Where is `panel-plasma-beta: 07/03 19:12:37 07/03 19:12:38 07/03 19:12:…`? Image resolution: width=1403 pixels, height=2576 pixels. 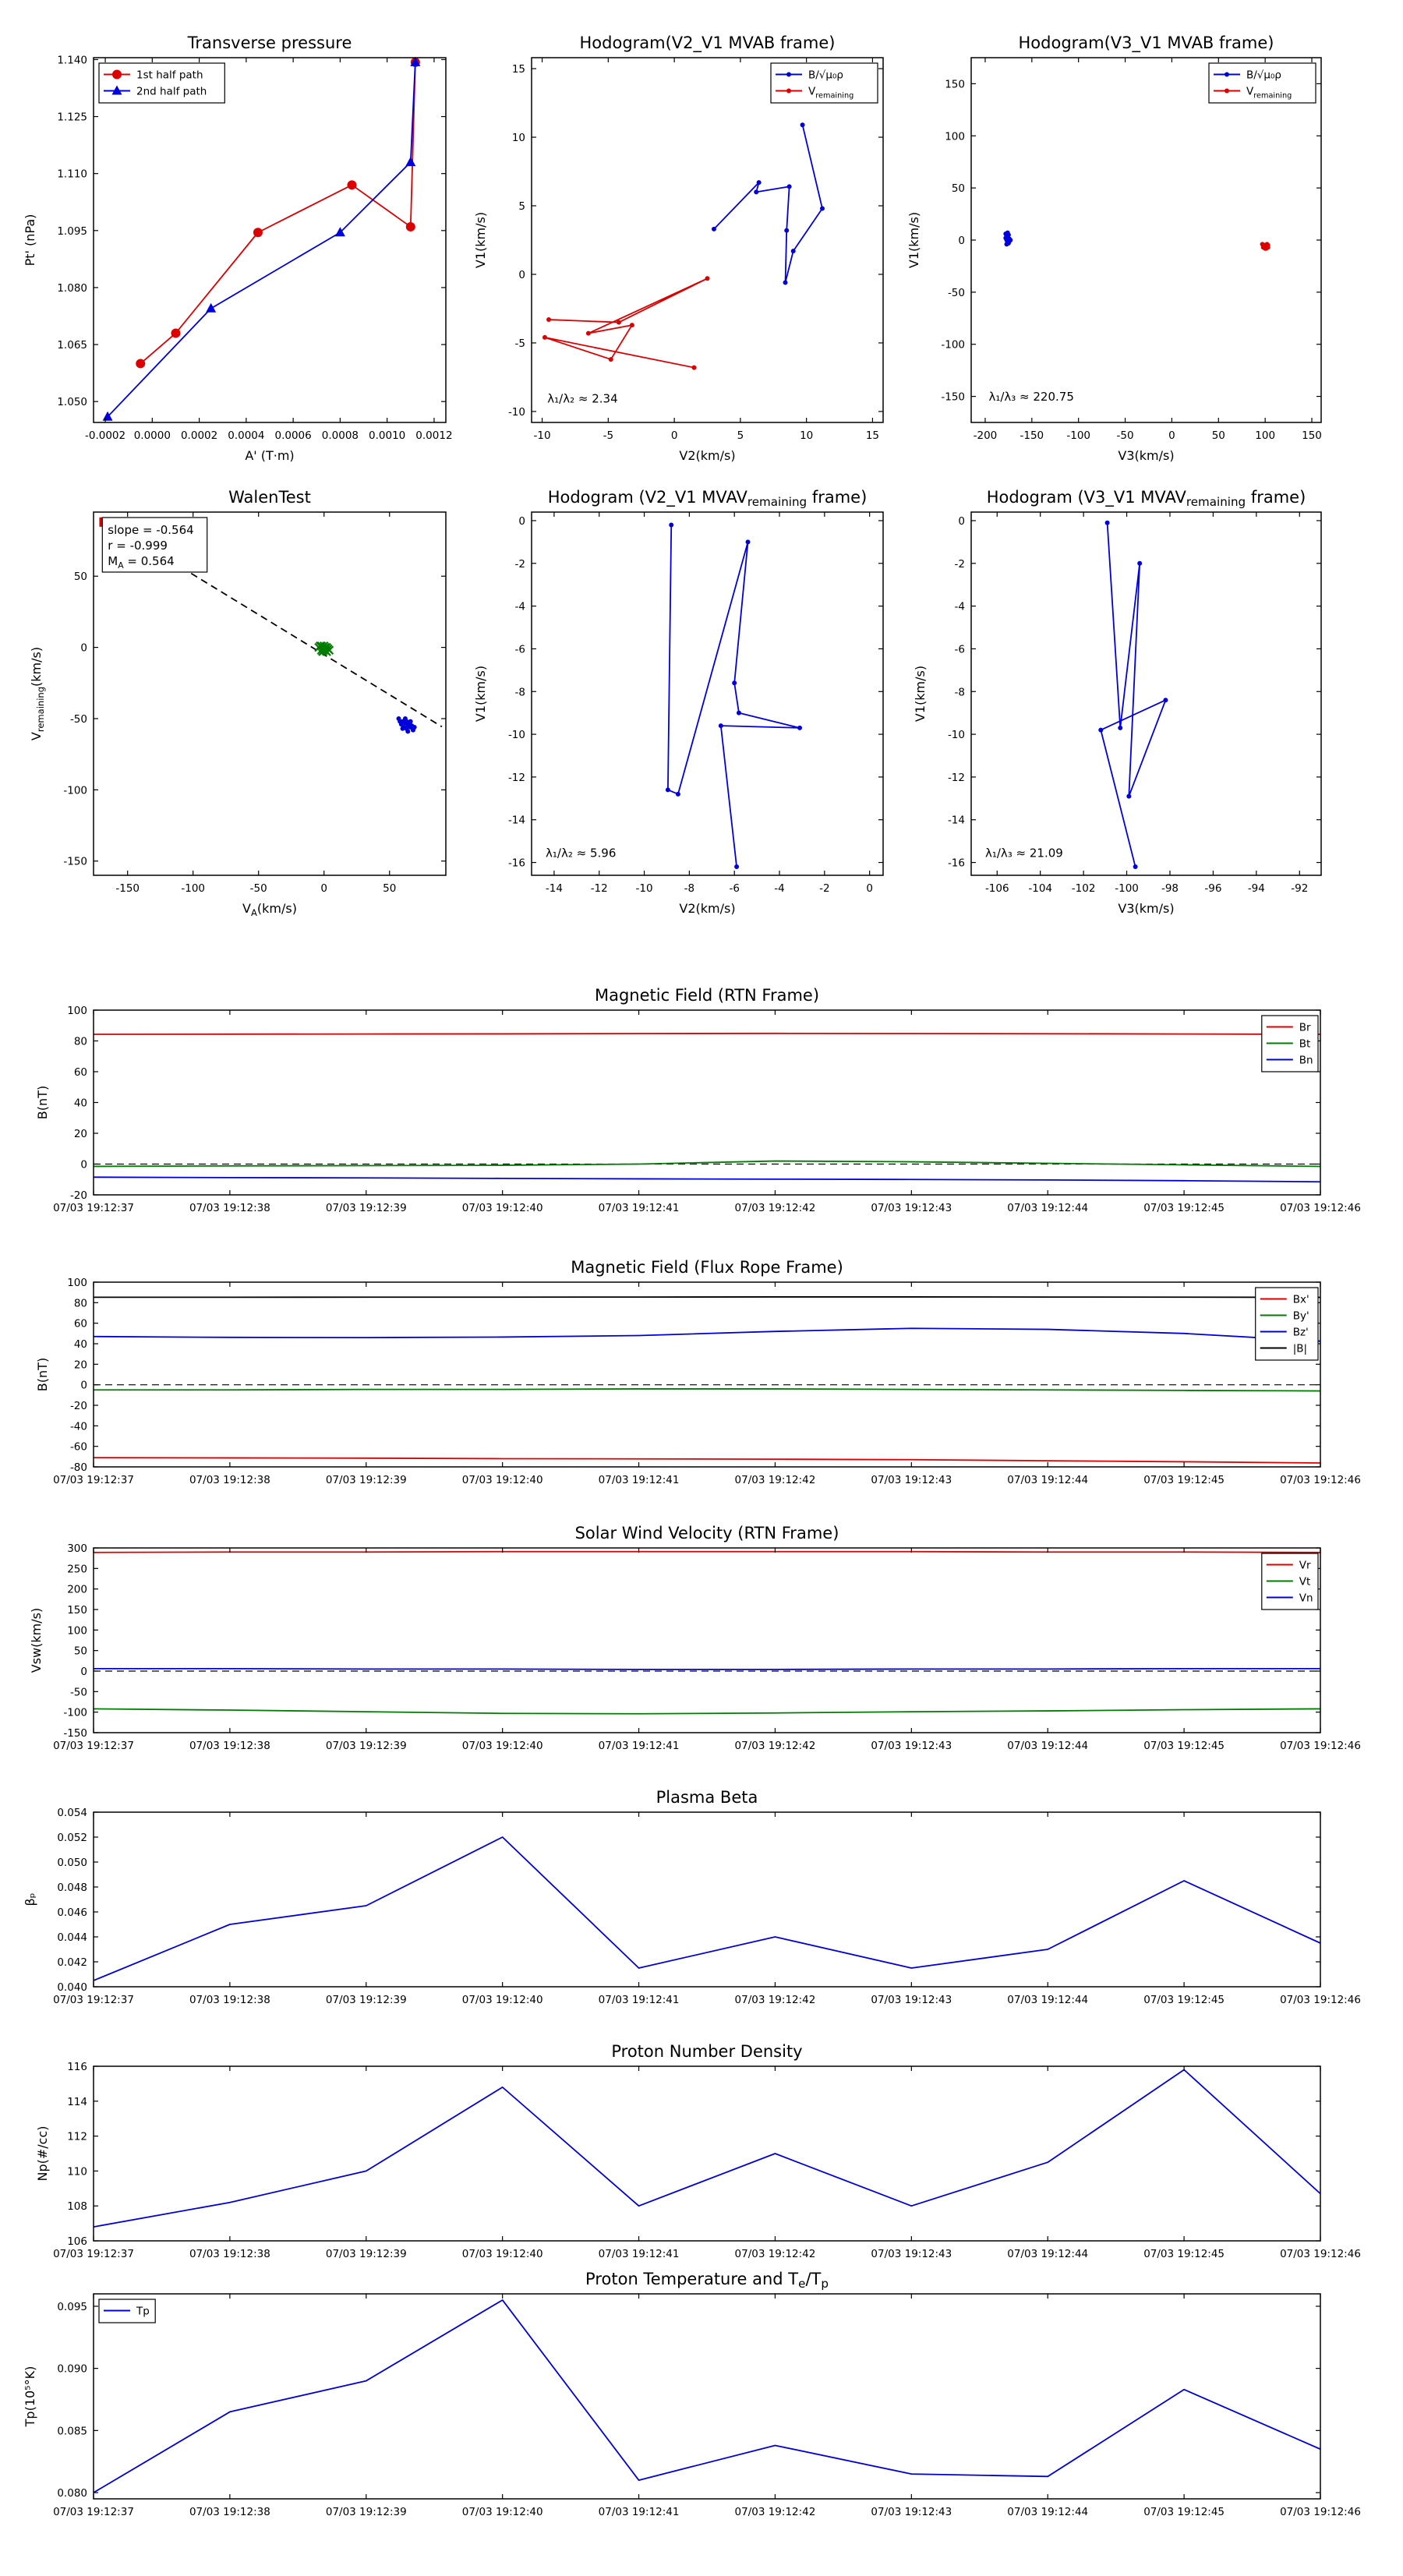
panel-plasma-beta: 07/03 19:12:37 07/03 19:12:38 07/03 19:12:… is located at coordinates (692, 1897).